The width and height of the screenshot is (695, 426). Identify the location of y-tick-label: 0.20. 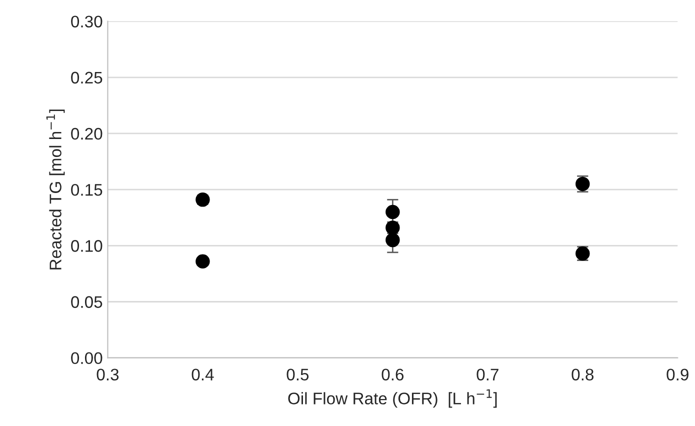
(86, 134).